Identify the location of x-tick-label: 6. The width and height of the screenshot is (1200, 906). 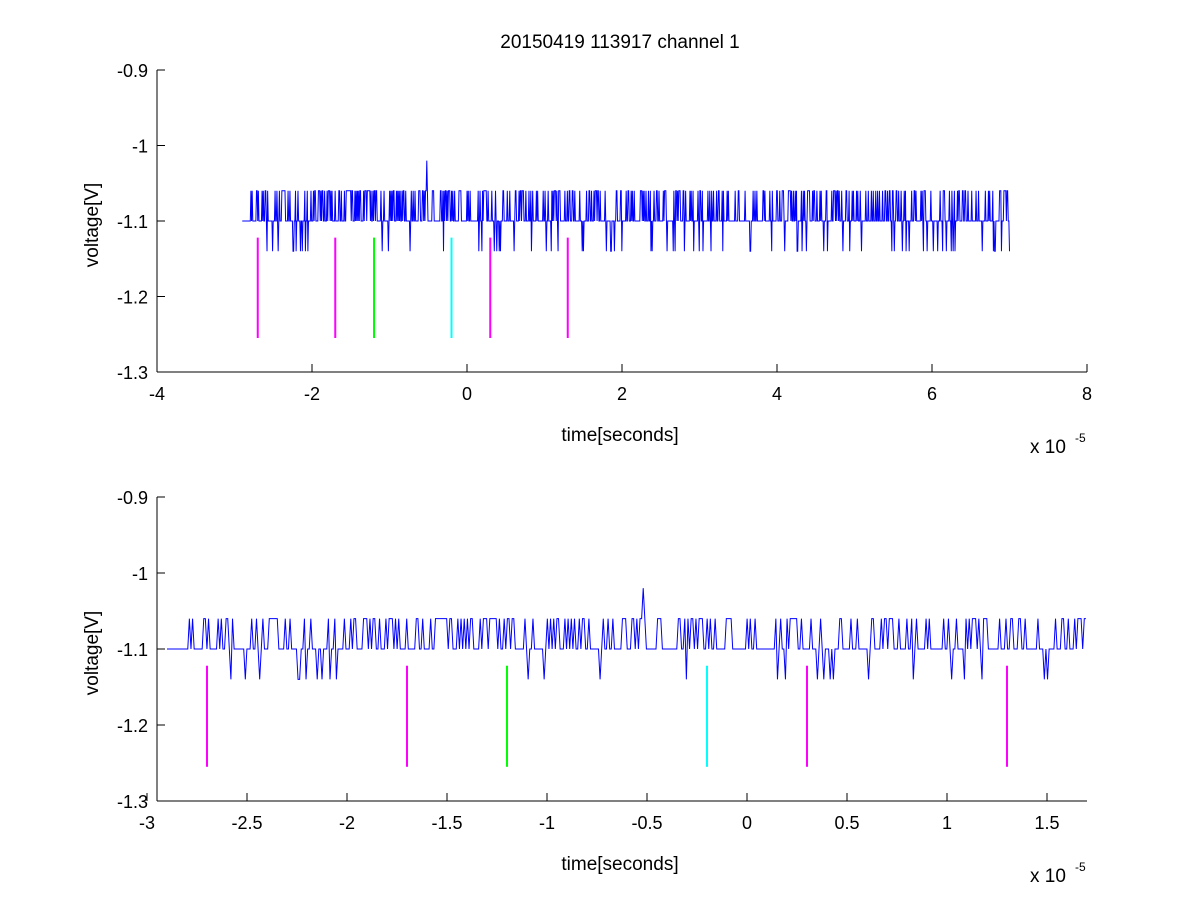
(932, 394).